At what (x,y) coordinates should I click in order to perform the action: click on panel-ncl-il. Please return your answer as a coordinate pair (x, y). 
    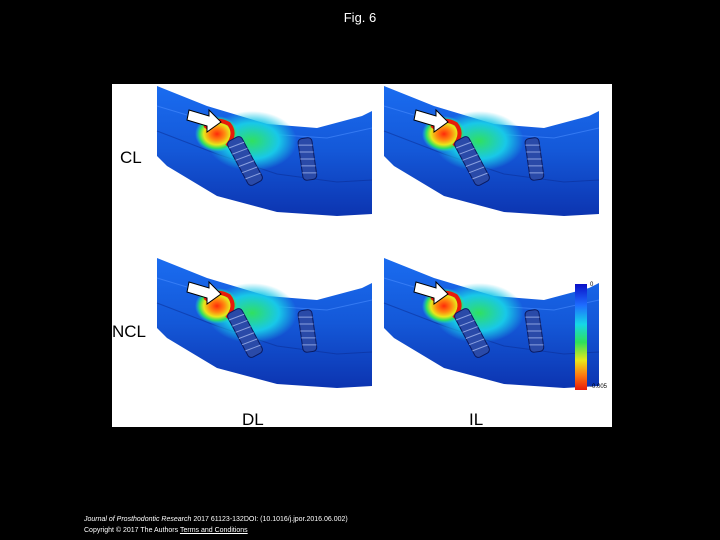
    Looking at the image, I should click on (491, 323).